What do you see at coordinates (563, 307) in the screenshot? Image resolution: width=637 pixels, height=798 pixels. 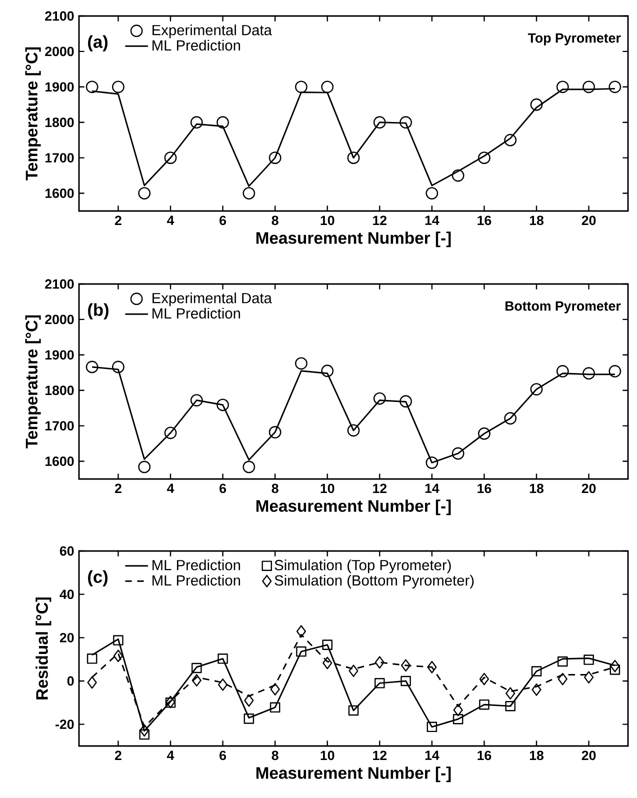 I see `annotation: Bottom Pyrometer` at bounding box center [563, 307].